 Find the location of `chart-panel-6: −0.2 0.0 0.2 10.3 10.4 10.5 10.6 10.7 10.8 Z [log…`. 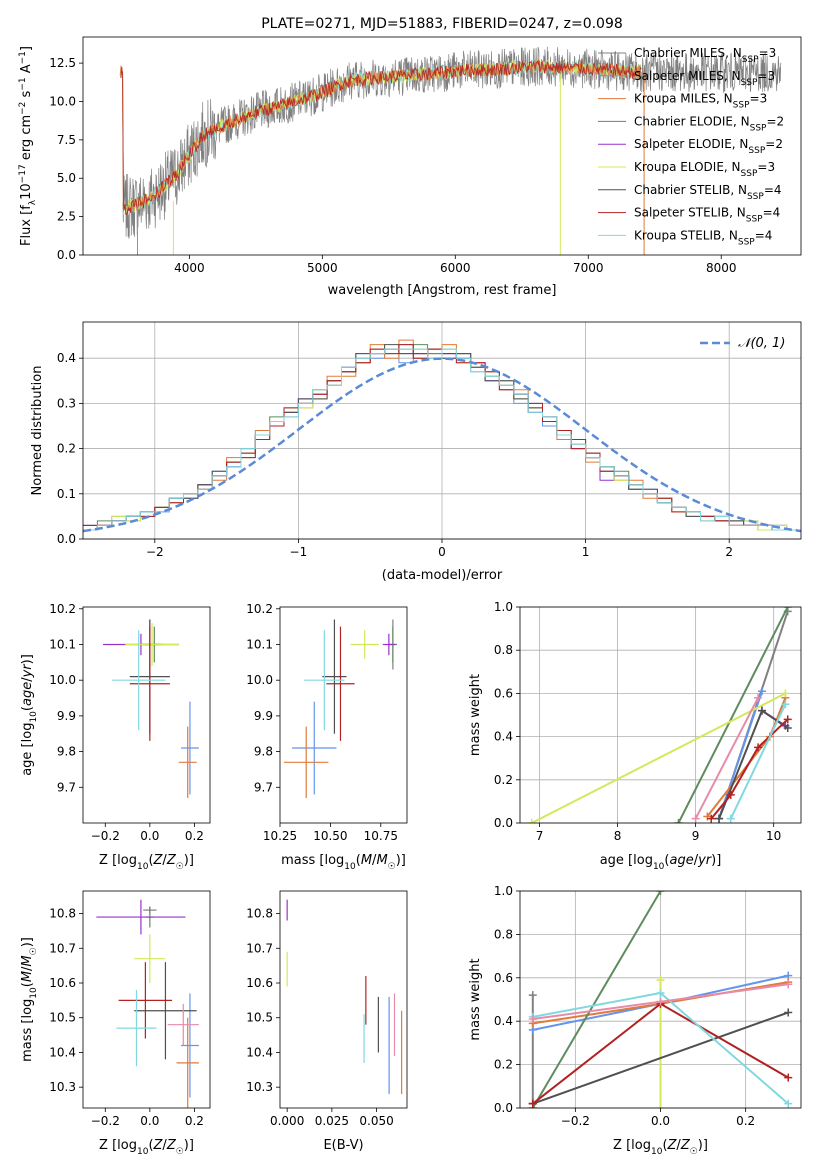

chart-panel-6: −0.2 0.0 0.2 10.3 10.4 10.5 10.6 10.7 10.8 Z [log… is located at coordinates (115, 1023).